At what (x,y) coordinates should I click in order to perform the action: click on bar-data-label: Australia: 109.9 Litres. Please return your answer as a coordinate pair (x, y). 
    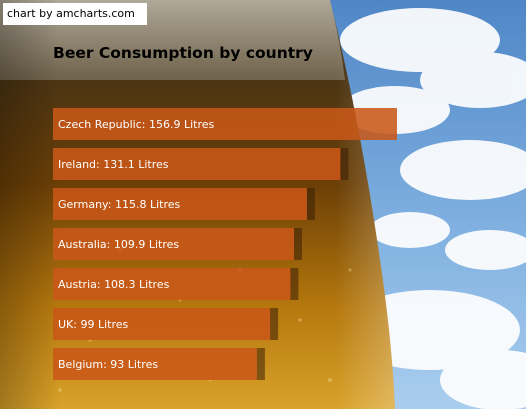
    Looking at the image, I should click on (118, 244).